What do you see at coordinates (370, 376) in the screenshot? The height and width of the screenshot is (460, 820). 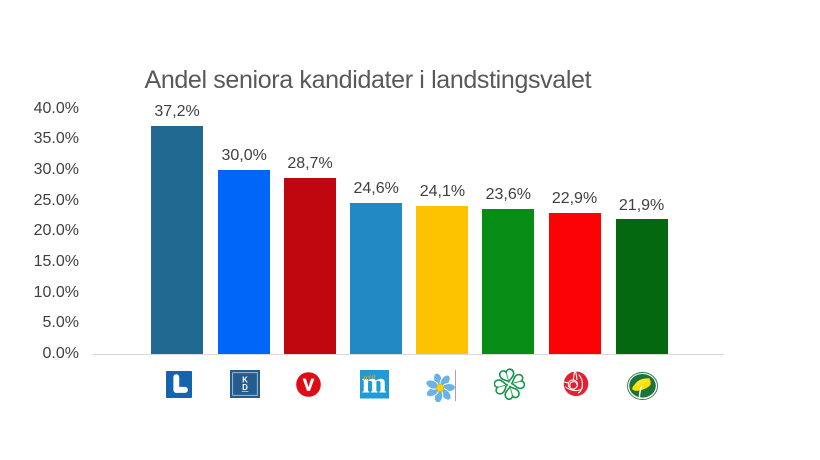 I see `svg-text: nya` at bounding box center [370, 376].